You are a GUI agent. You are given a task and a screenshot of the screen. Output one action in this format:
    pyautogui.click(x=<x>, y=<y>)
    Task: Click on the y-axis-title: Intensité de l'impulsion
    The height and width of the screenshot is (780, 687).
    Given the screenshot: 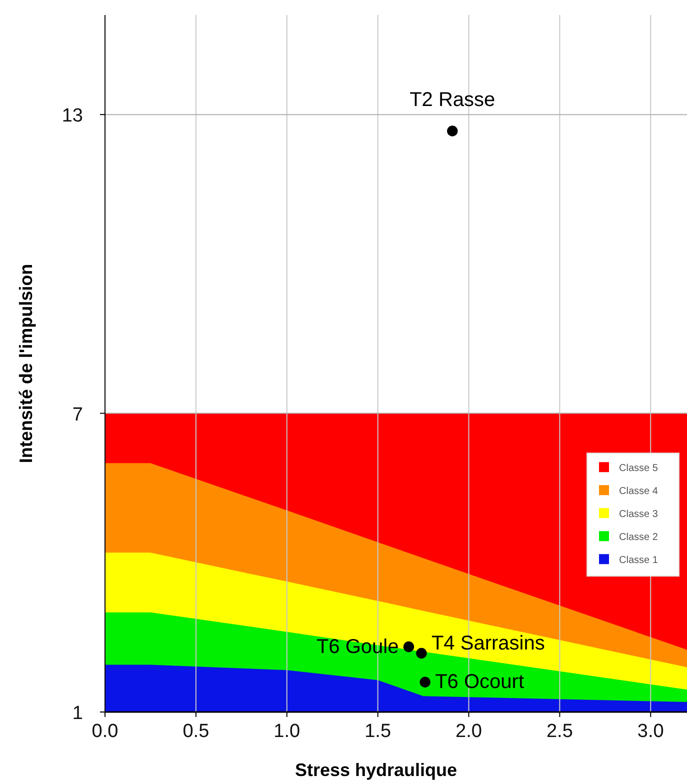 What is the action you would take?
    pyautogui.click(x=26, y=364)
    